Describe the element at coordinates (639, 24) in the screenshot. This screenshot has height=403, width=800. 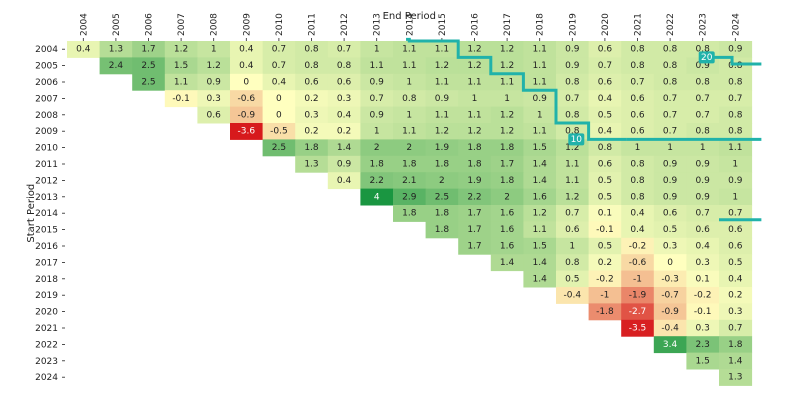
I see `x-tick-label: 2021` at that location.